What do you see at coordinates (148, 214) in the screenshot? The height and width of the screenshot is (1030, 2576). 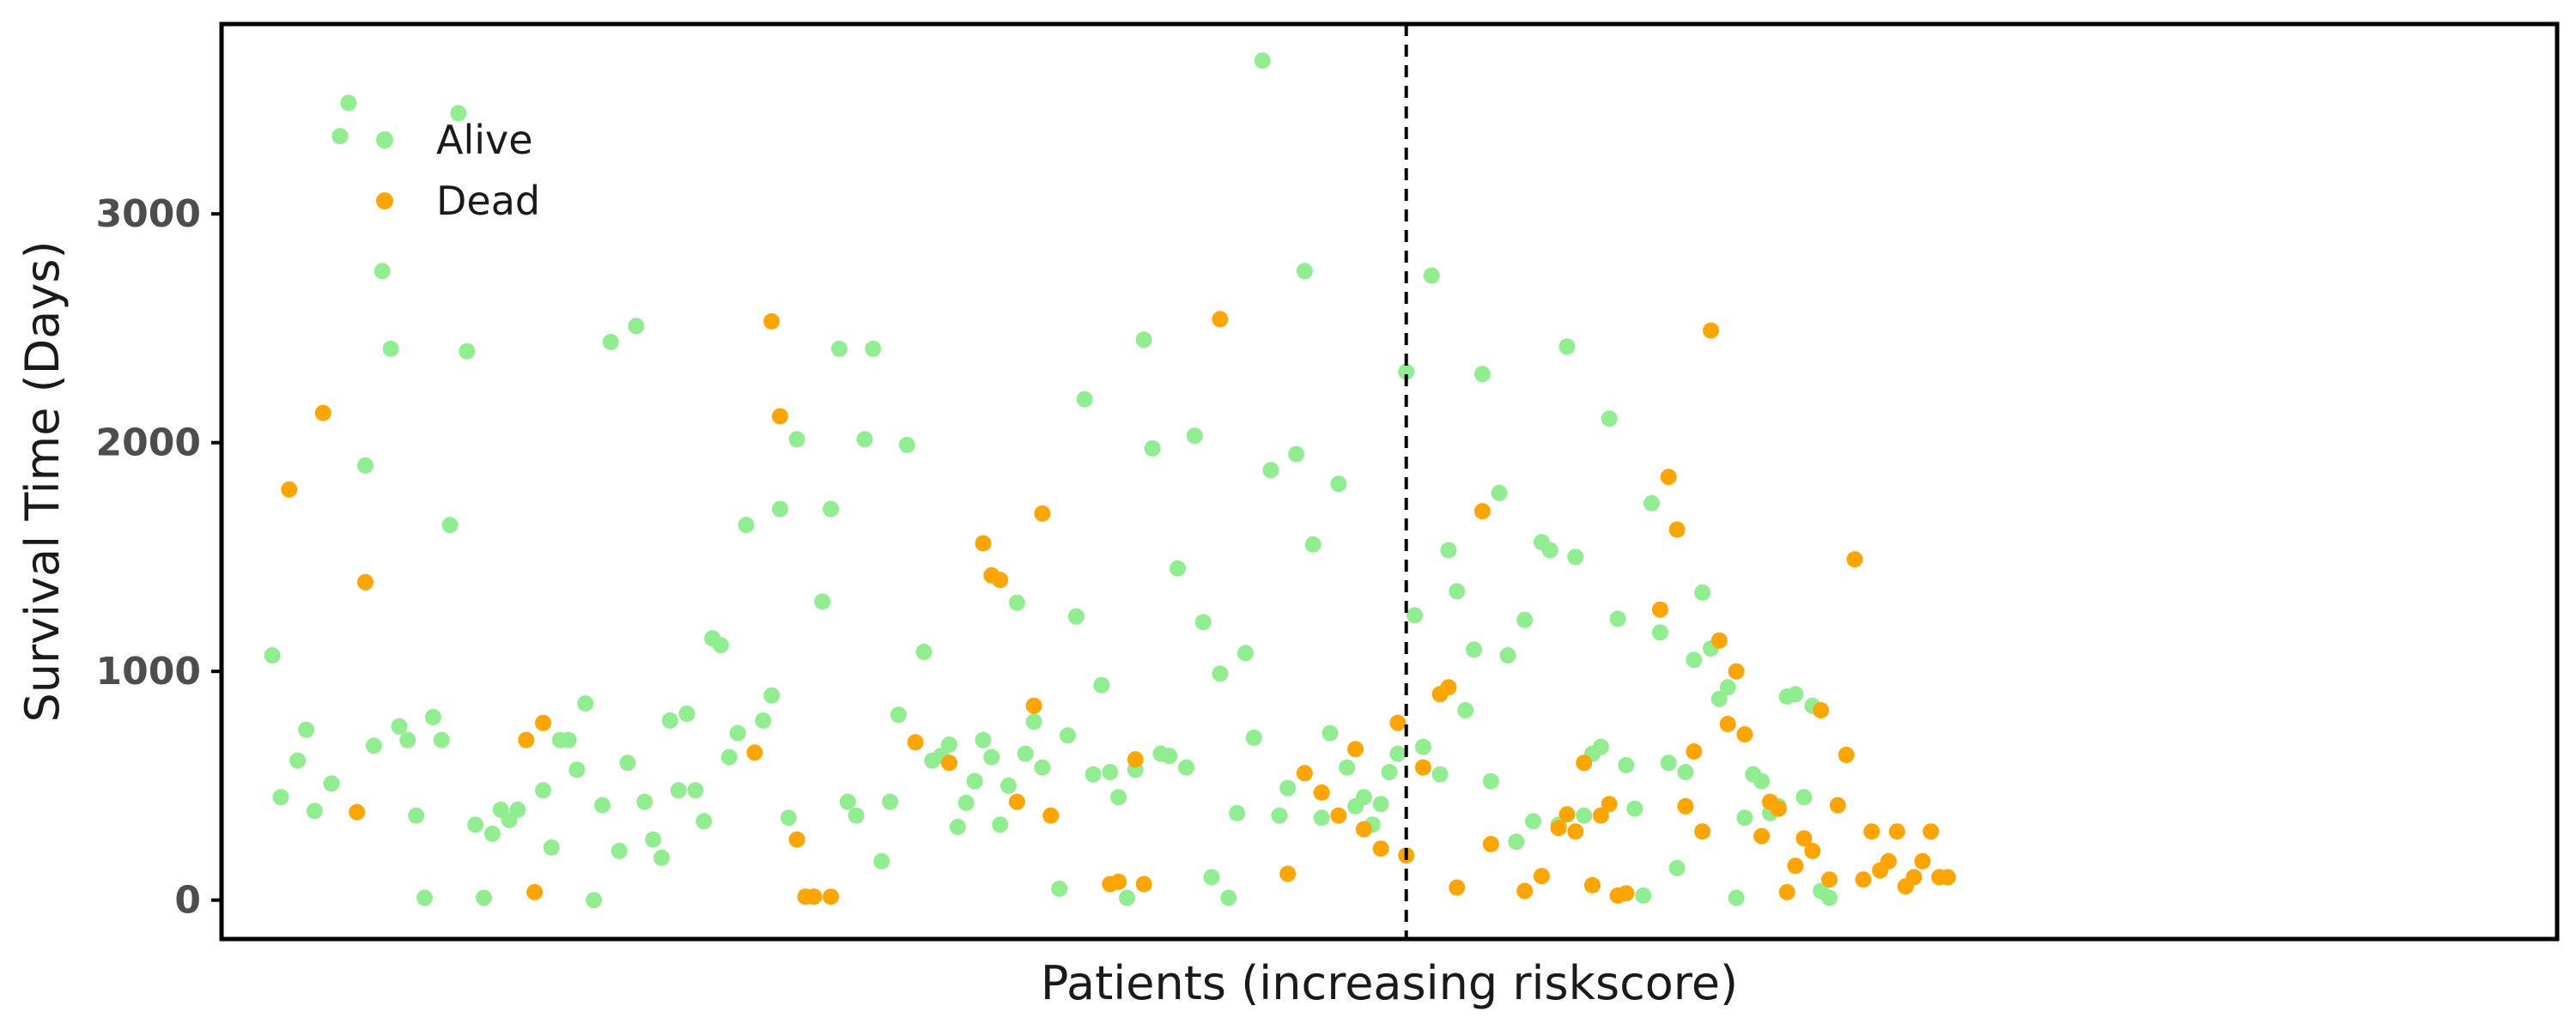 I see `y-tick-label: 3000` at bounding box center [148, 214].